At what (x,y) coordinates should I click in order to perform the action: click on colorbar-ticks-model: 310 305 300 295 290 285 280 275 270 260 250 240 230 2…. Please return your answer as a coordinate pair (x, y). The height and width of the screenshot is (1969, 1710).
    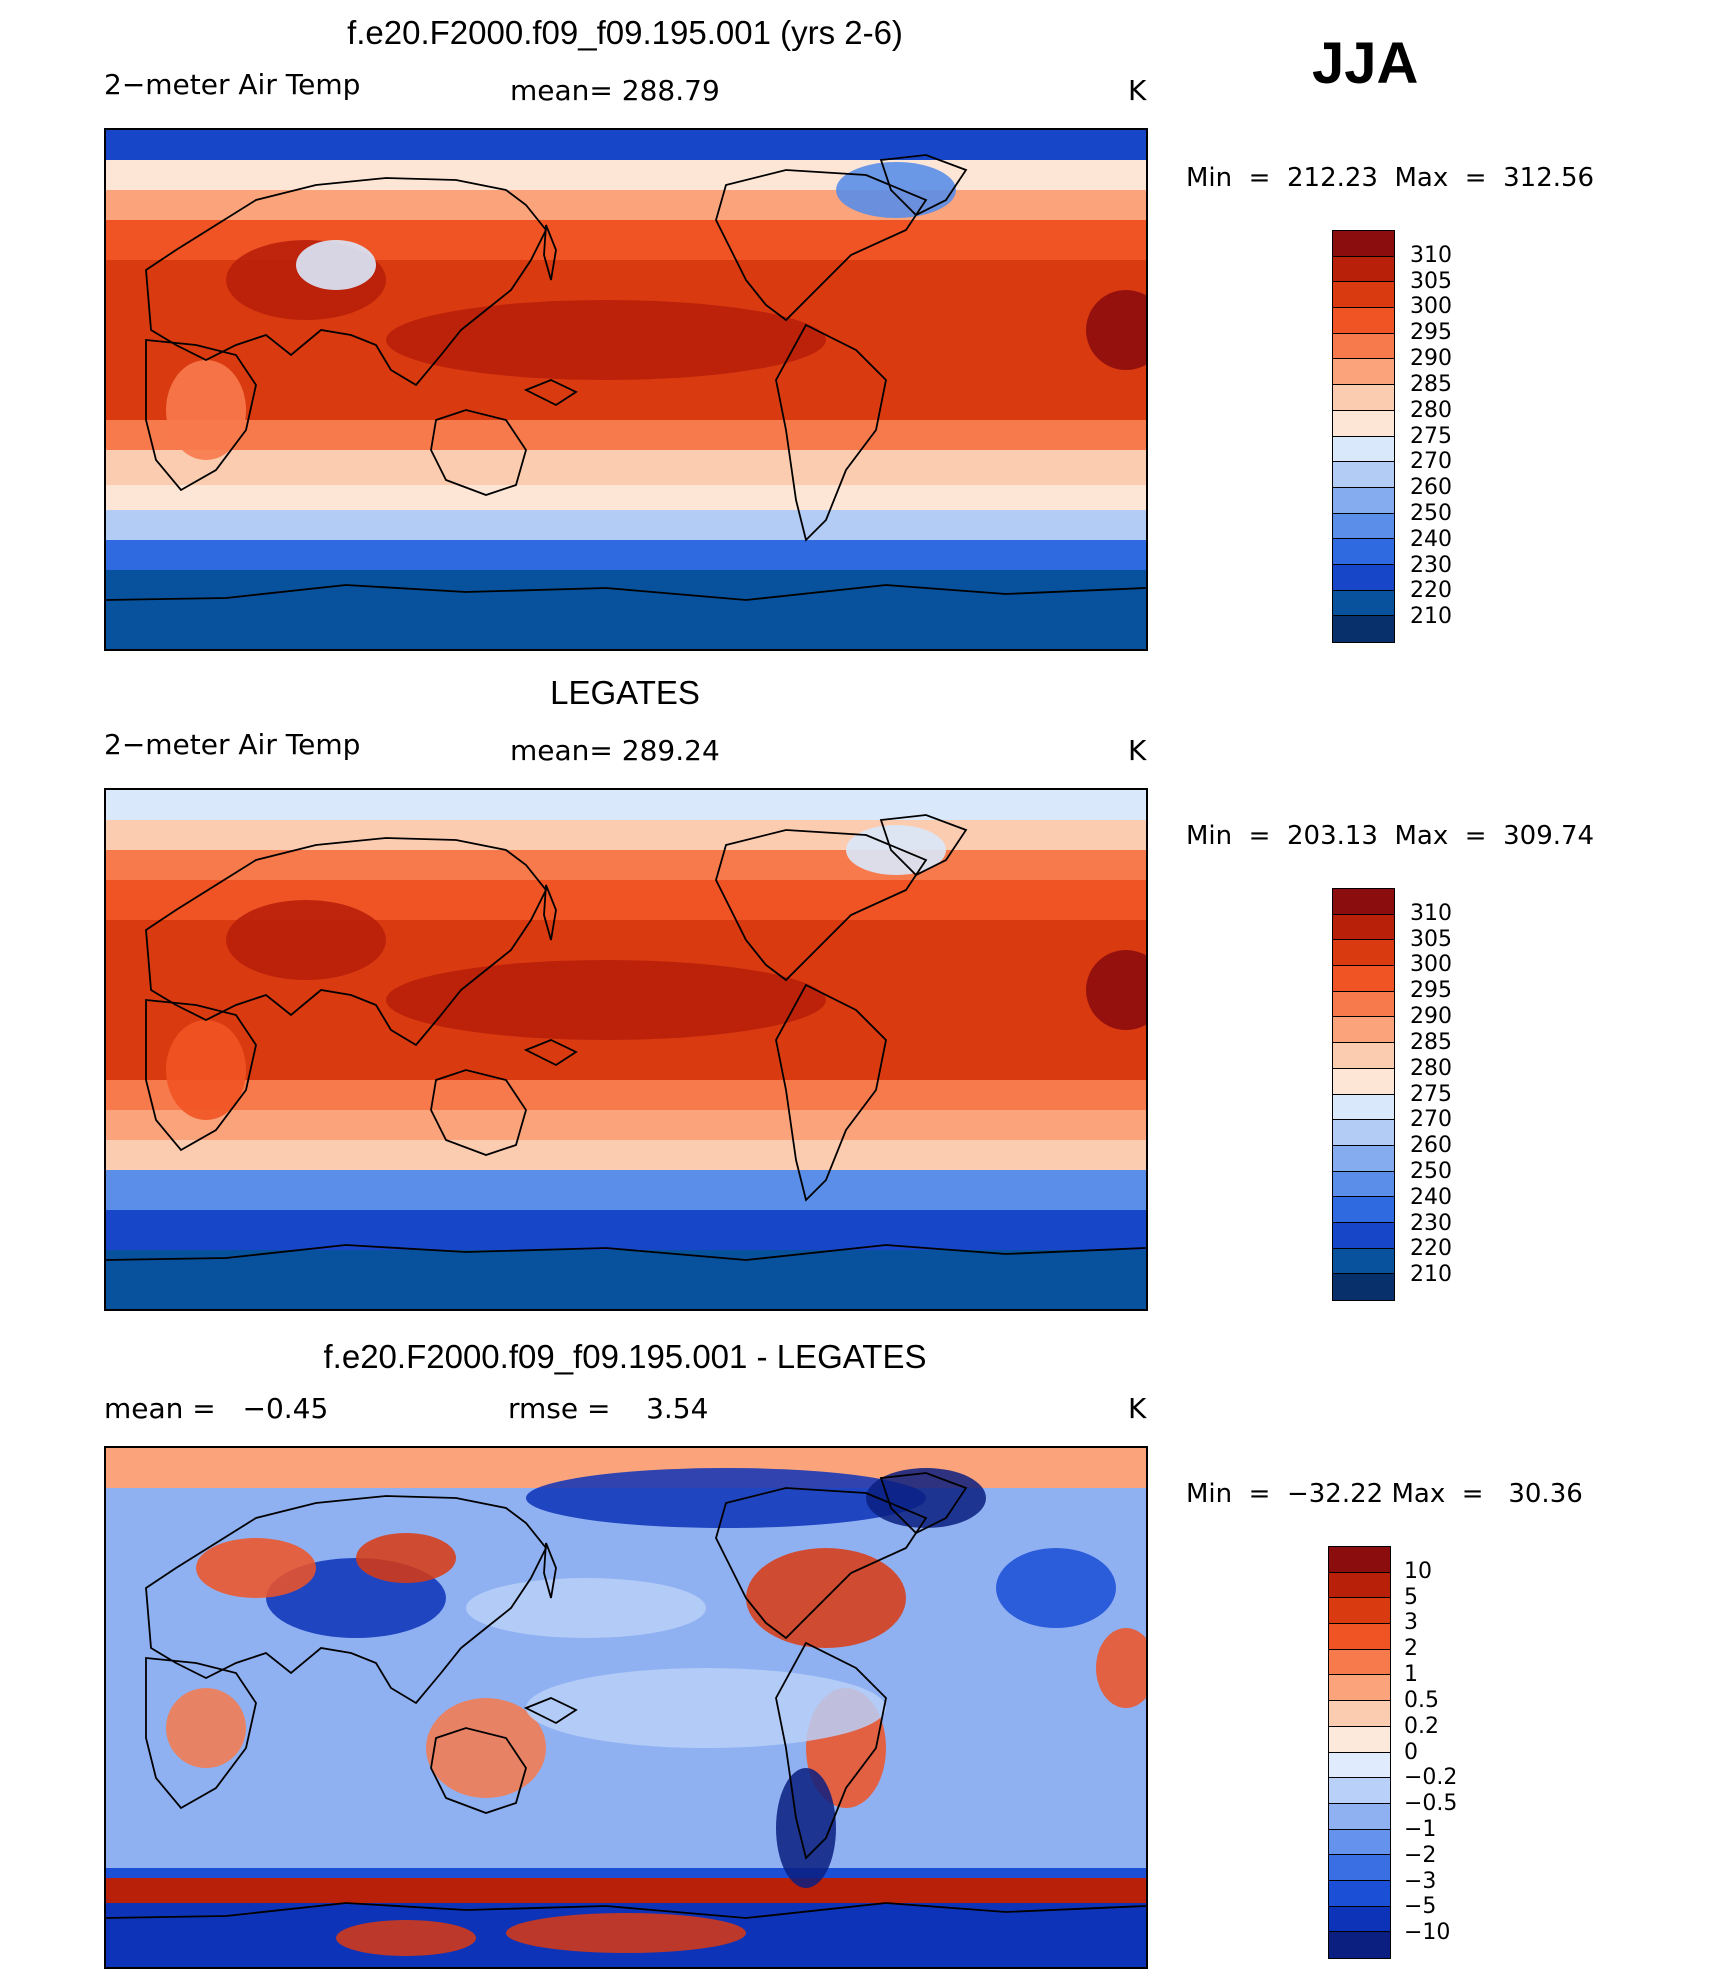
    Looking at the image, I should click on (1460, 436).